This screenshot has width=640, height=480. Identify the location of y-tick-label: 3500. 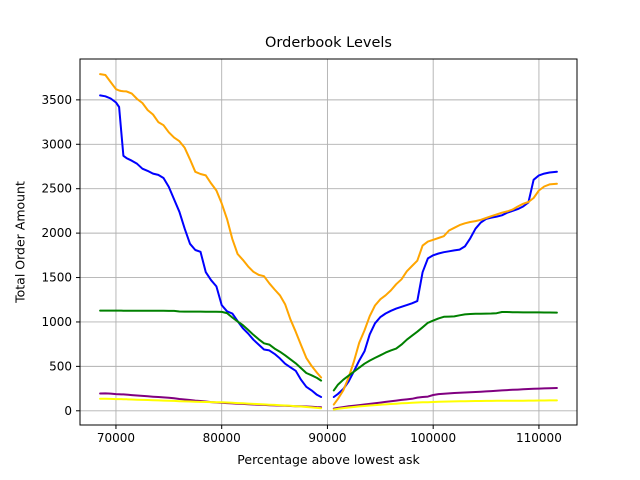
(56, 100).